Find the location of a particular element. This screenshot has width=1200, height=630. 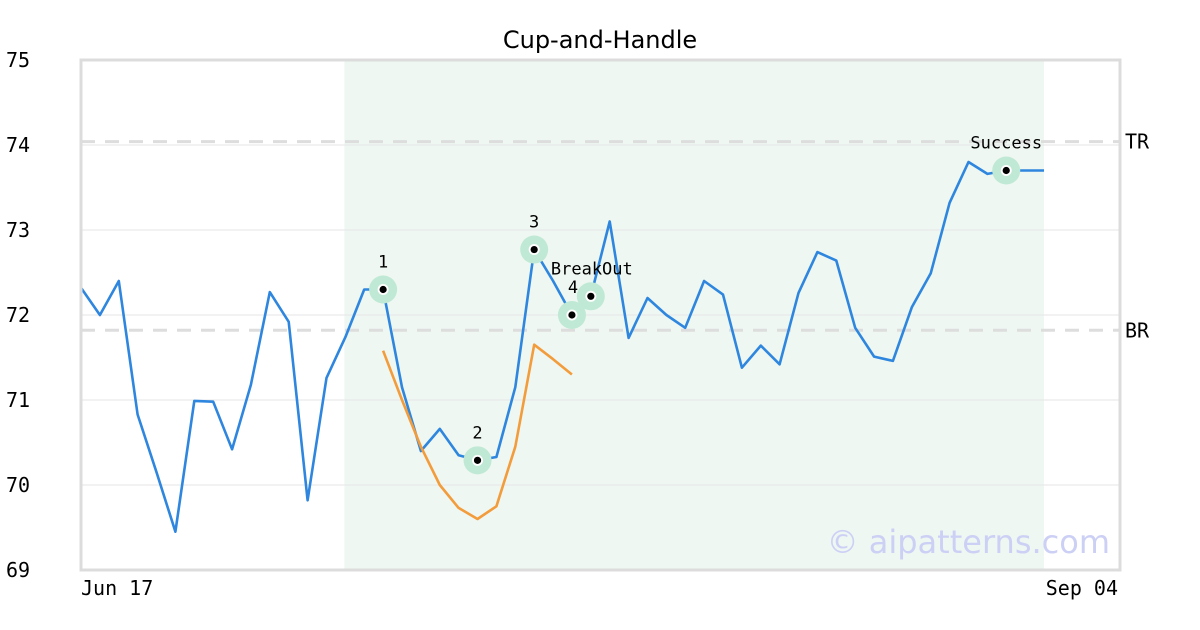

watermark: © aipatterns.com is located at coordinates (968, 542).